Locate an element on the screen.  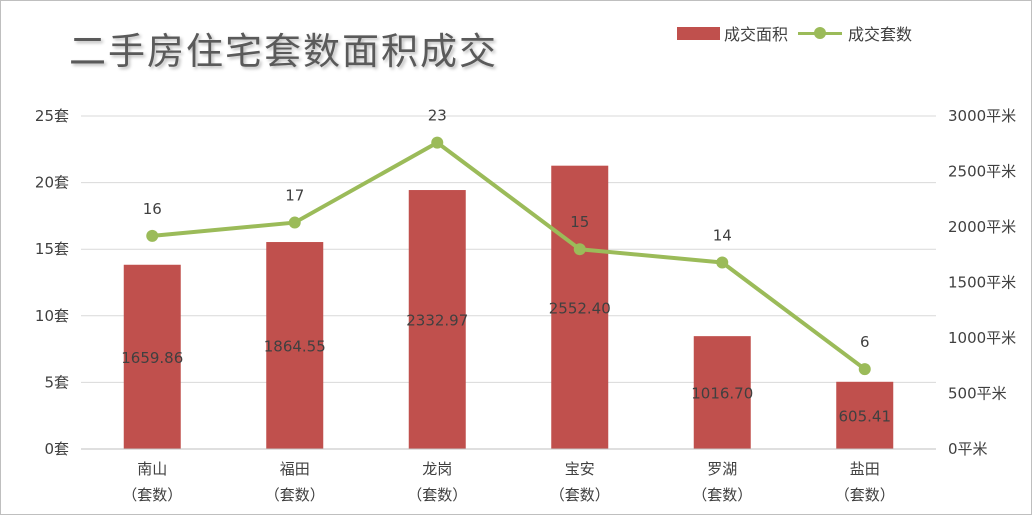
bar-data-label: 1016.70 is located at coordinates (722, 394).